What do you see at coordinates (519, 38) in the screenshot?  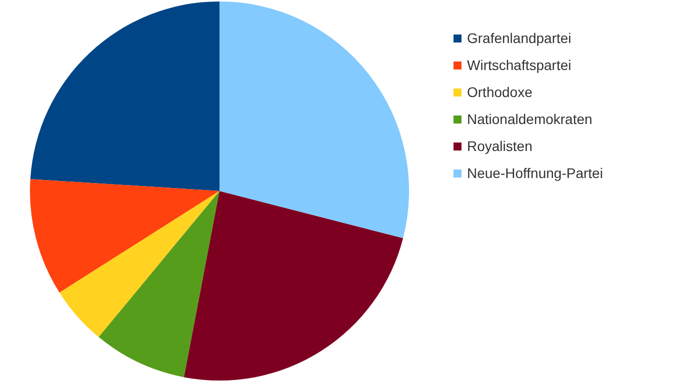 I see `legend-label: Grafenlandpartei` at bounding box center [519, 38].